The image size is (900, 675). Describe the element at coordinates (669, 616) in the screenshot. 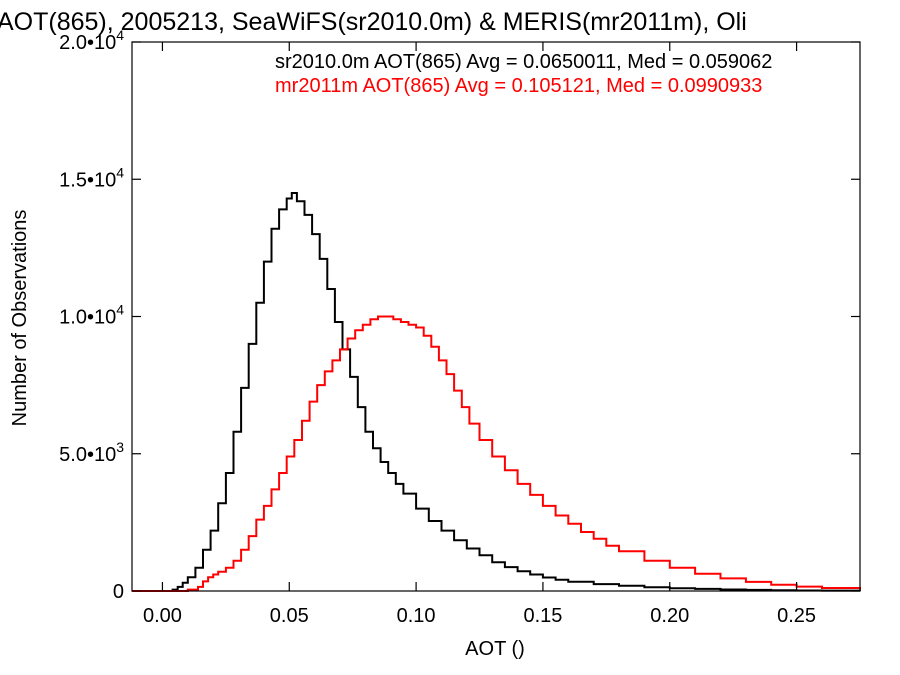

I see `x-tick-label: 0.20` at that location.